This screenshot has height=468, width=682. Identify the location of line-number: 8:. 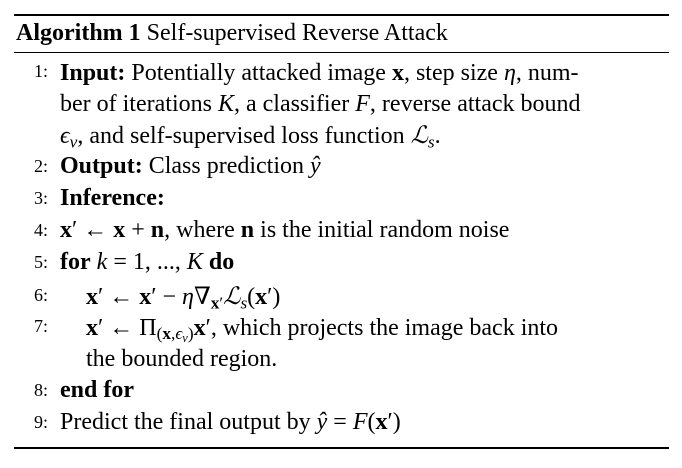
(40, 390).